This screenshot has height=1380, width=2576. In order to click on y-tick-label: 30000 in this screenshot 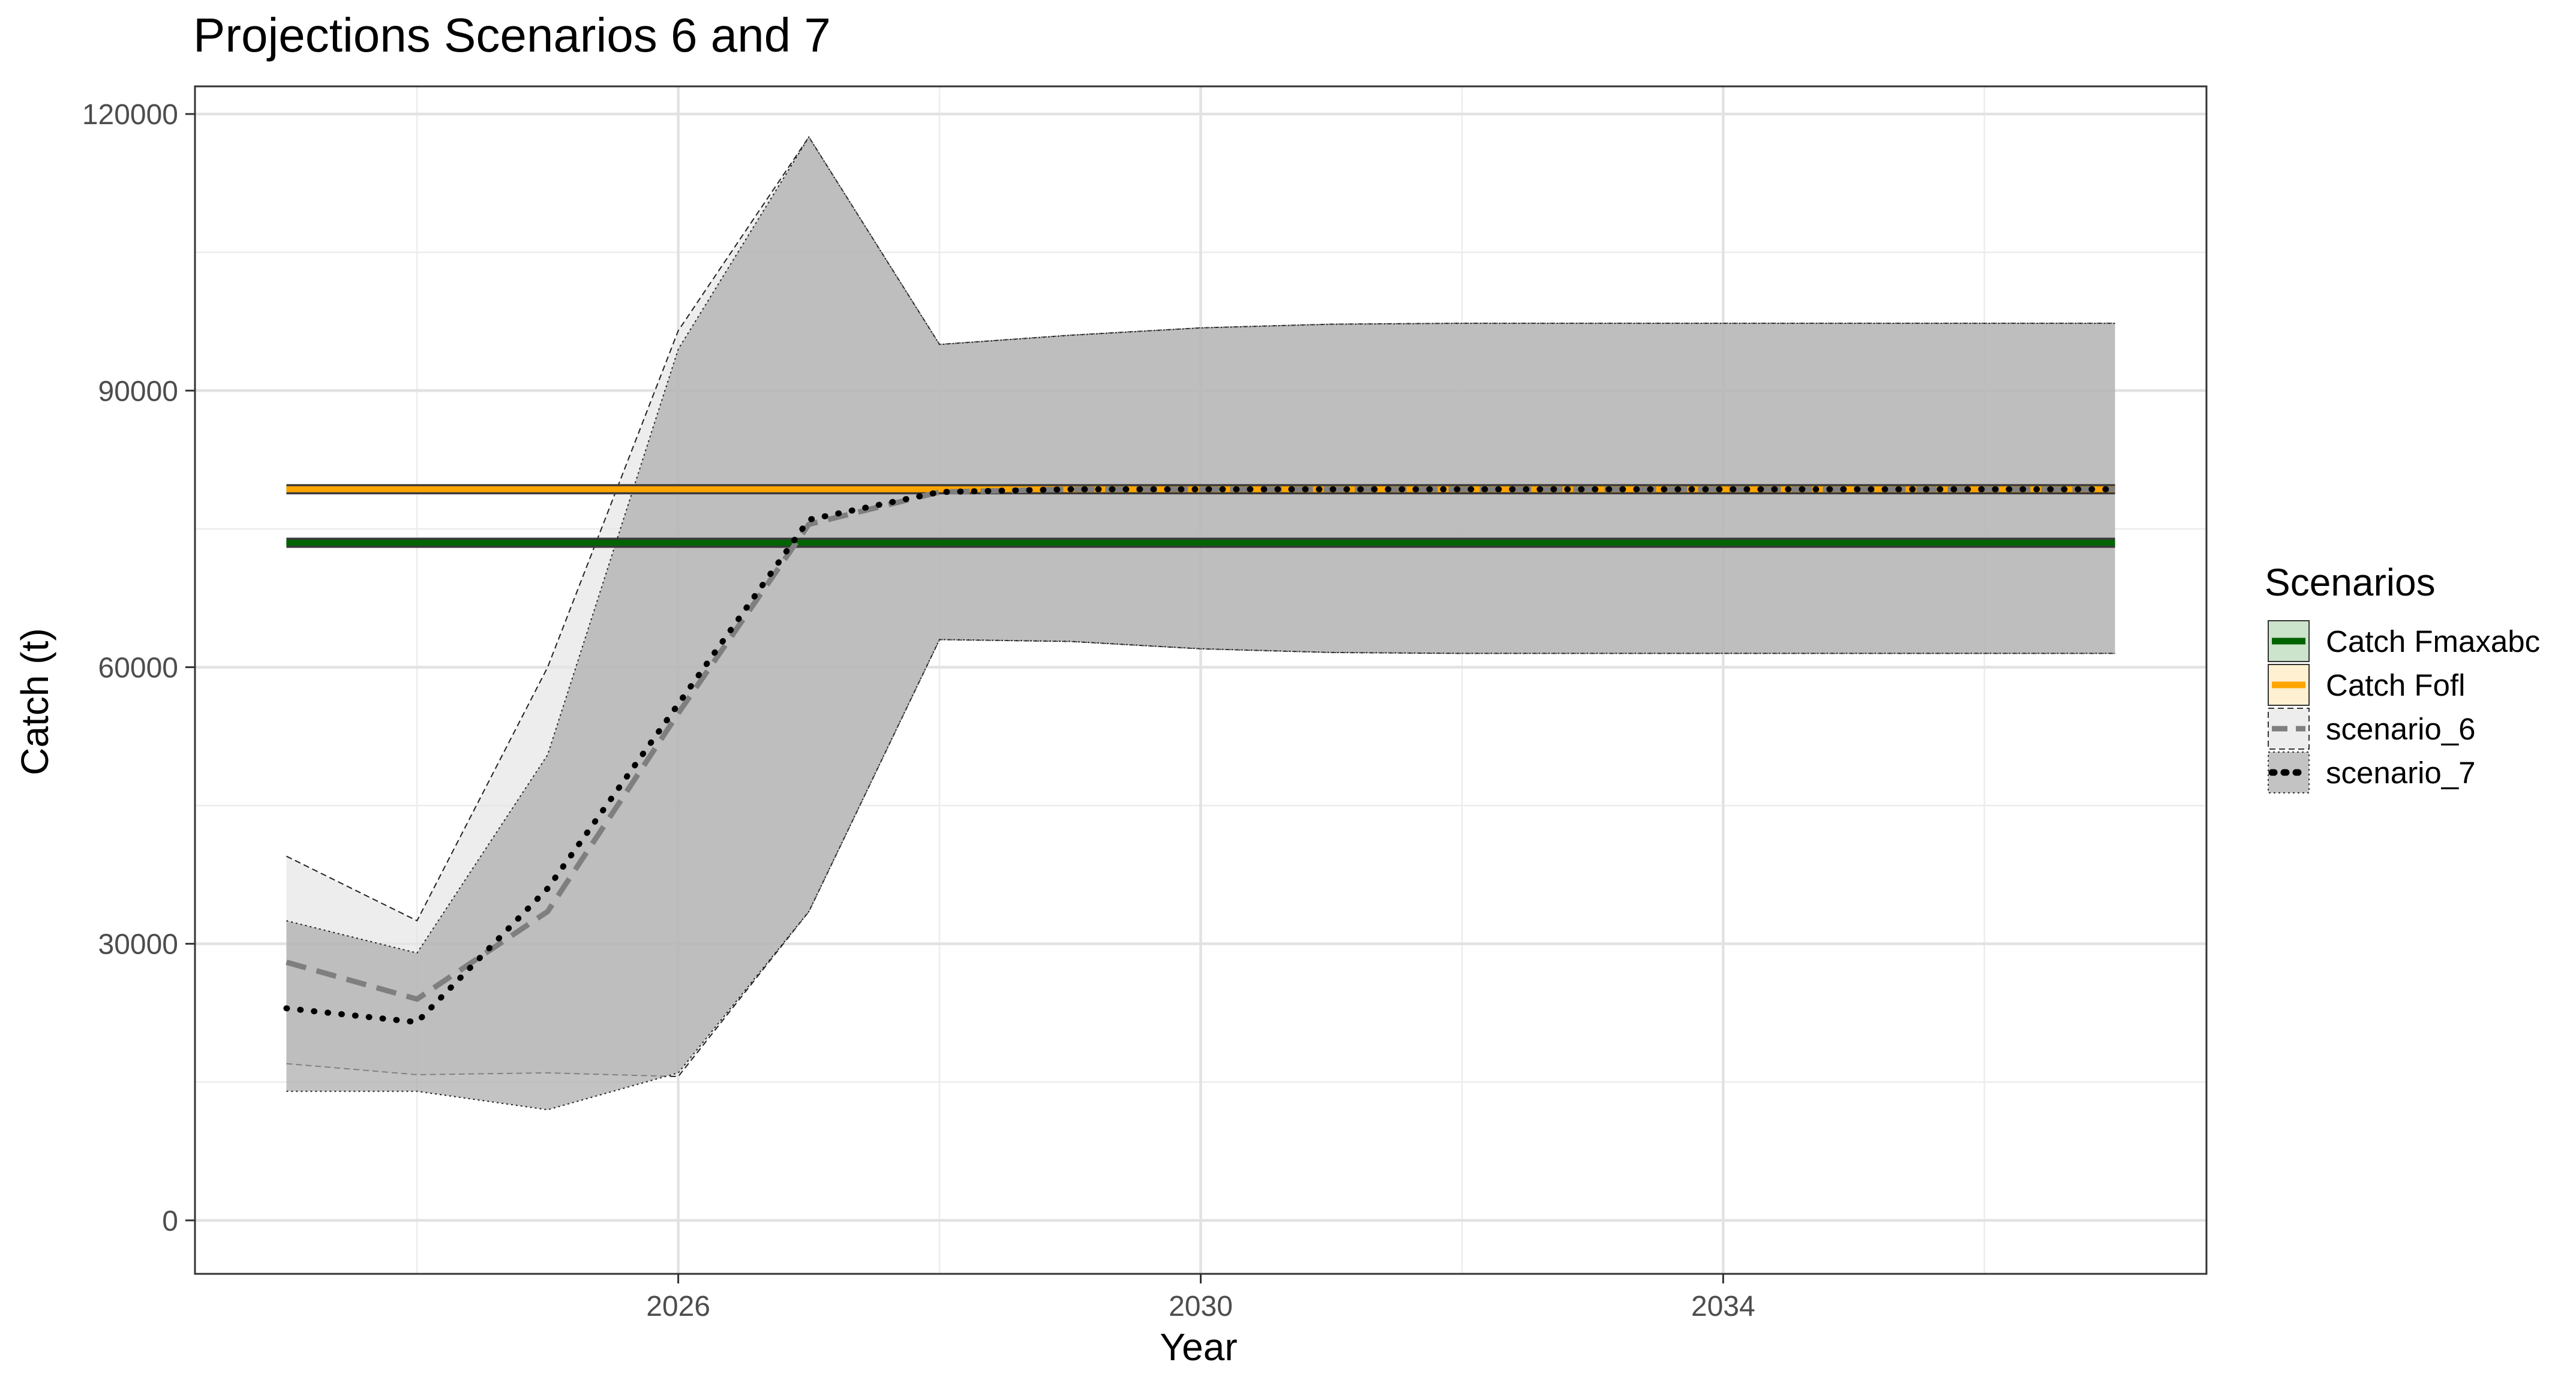, I will do `click(138, 945)`.